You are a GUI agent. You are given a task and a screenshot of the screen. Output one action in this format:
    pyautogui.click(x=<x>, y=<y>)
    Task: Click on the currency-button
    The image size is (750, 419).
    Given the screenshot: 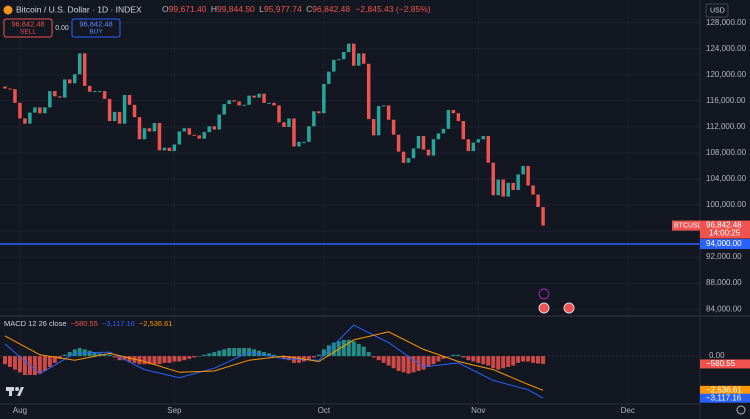 What is the action you would take?
    pyautogui.click(x=717, y=10)
    